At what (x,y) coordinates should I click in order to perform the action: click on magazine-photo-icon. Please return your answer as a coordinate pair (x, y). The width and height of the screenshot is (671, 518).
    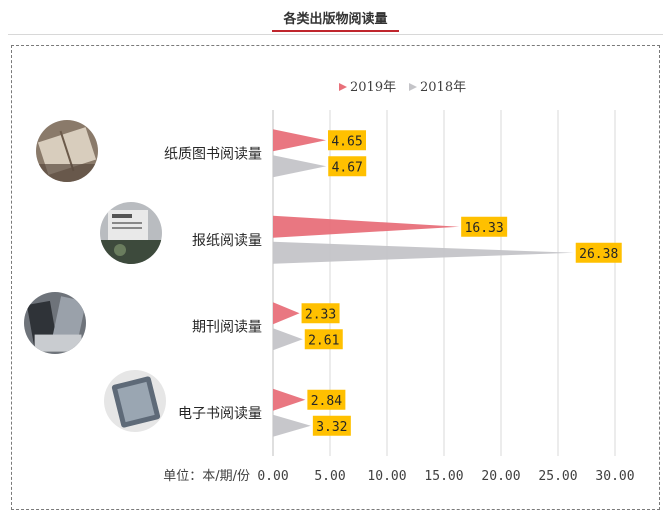
    Looking at the image, I should click on (55, 323).